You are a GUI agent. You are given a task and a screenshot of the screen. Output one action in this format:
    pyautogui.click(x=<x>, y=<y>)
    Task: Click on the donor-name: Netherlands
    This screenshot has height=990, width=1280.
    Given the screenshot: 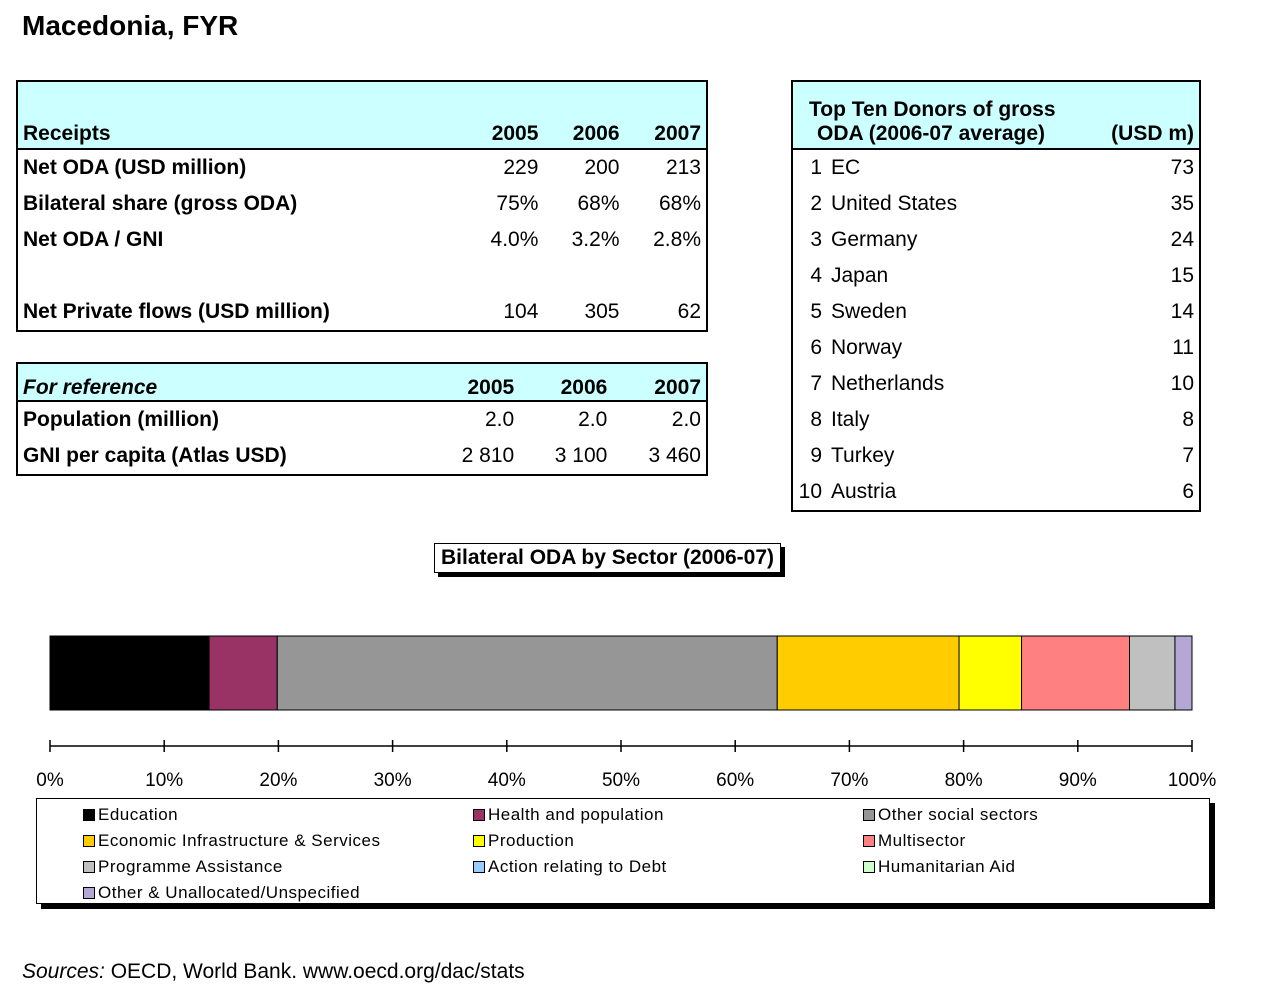 What is the action you would take?
    pyautogui.click(x=888, y=383)
    